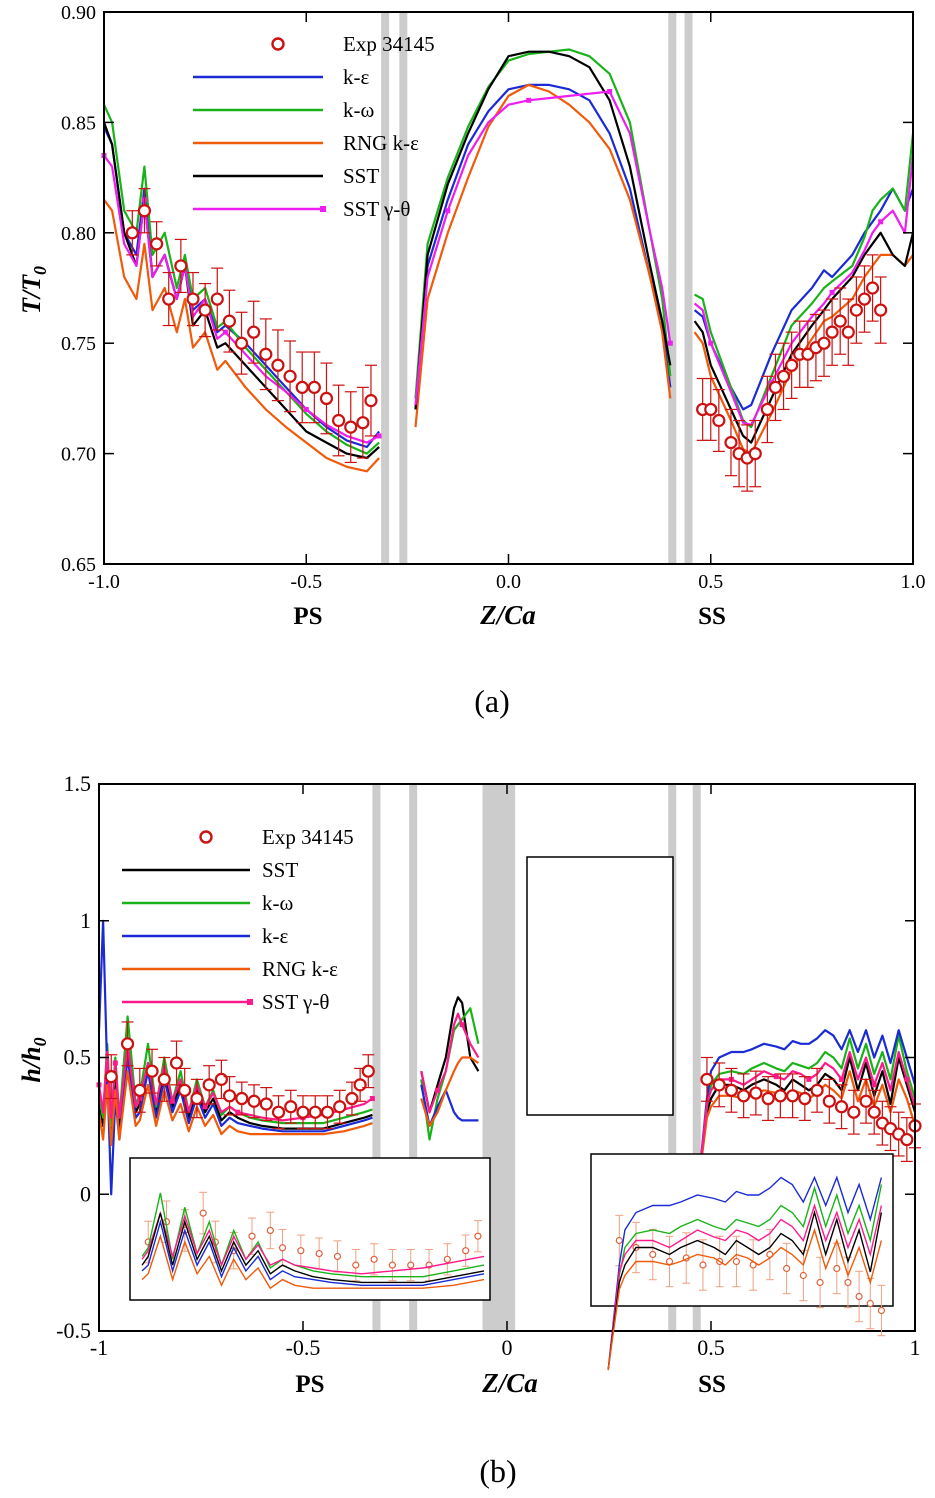 This screenshot has width=935, height=1498. Describe the element at coordinates (307, 616) in the screenshot. I see `panel-a-side-label-ps: PS` at that location.